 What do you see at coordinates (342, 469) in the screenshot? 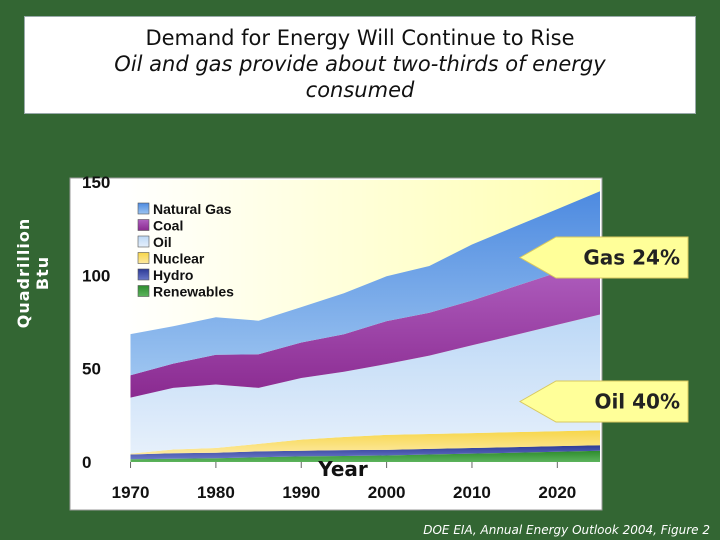
I see `x-axis-label: Year` at bounding box center [342, 469].